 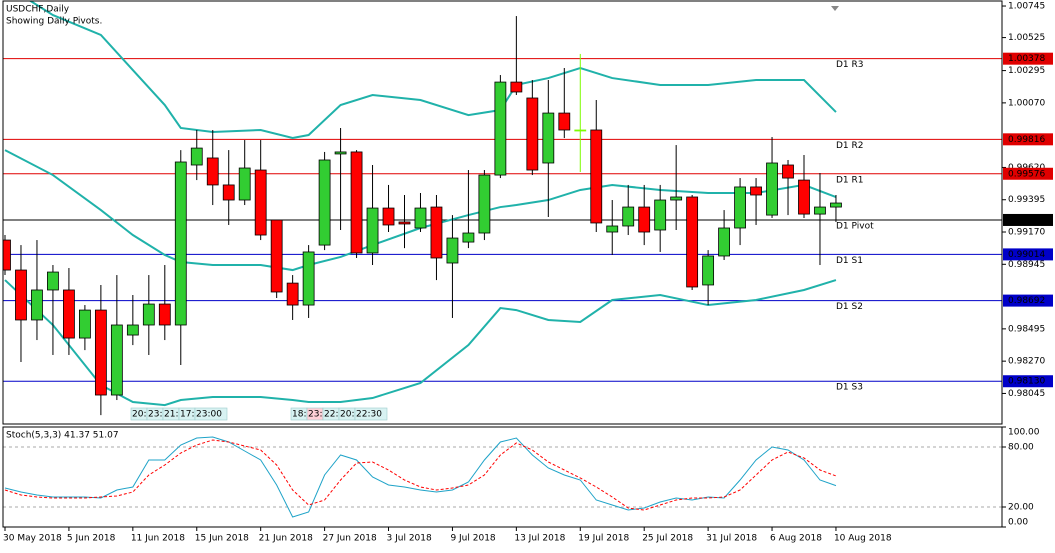 I want to click on stoch-plot, so click(x=502, y=477).